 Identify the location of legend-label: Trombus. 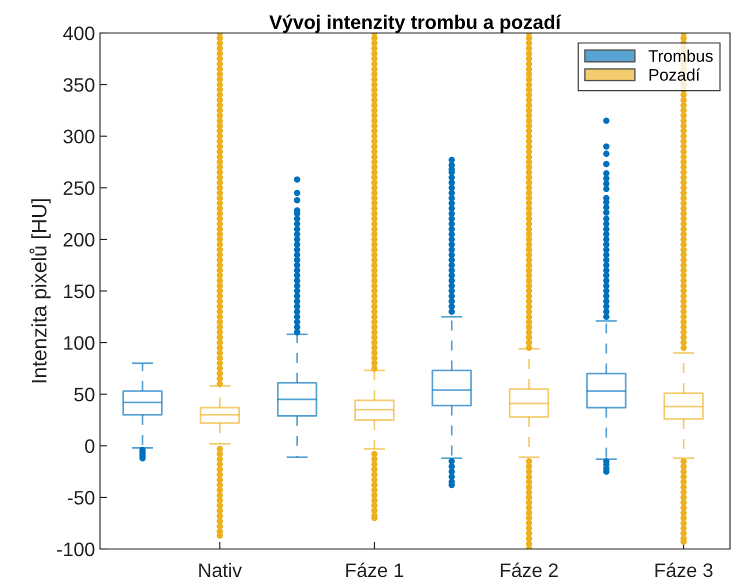
(680, 56).